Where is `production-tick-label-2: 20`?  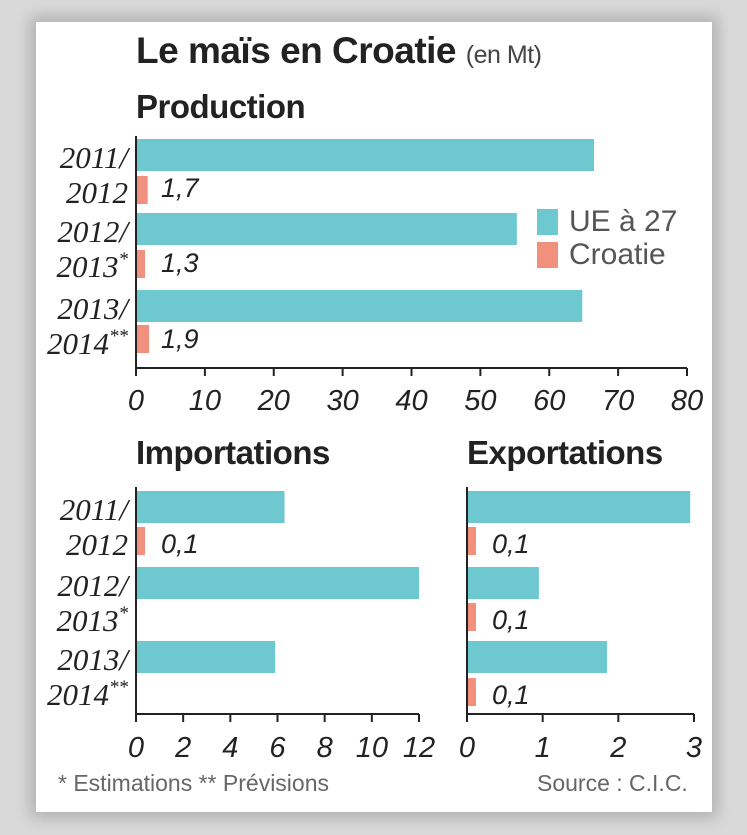 production-tick-label-2: 20 is located at coordinates (273, 401).